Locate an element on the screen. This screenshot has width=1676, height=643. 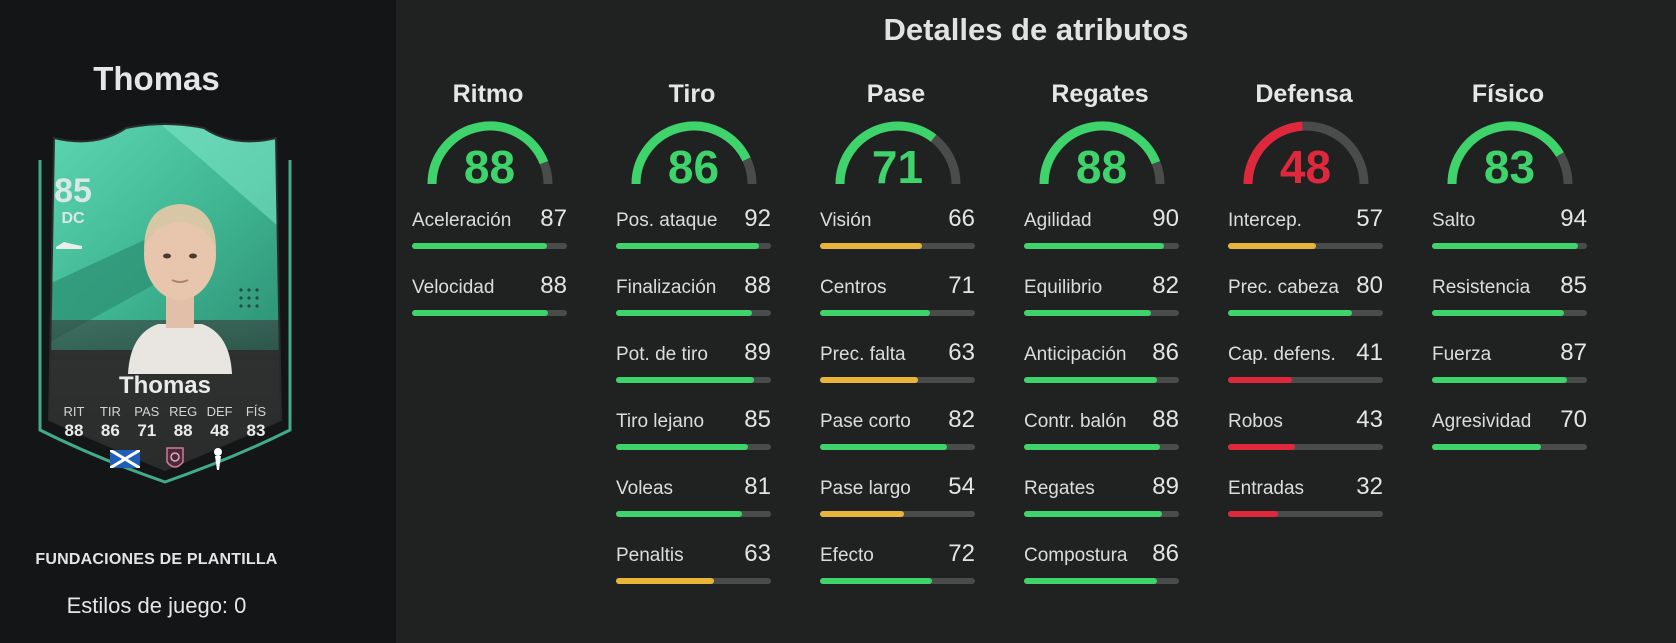
playstyles-count: Estilos de juego: 0 is located at coordinates (156, 605).